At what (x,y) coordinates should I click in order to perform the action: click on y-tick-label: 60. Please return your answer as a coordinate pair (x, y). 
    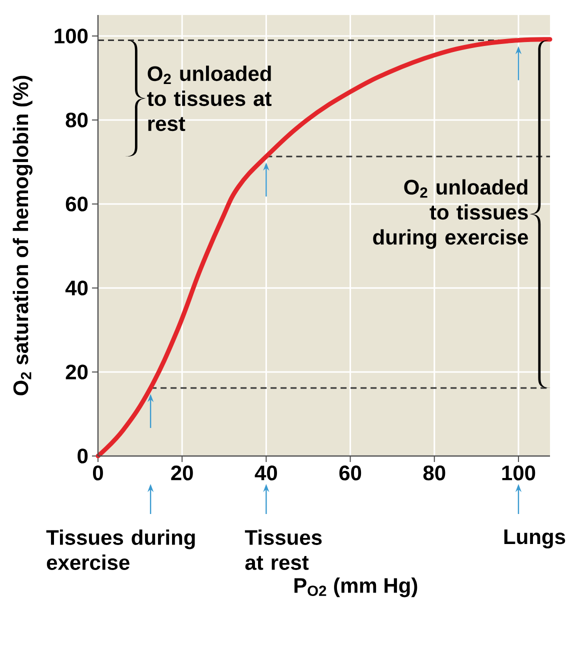
    Looking at the image, I should click on (77, 204).